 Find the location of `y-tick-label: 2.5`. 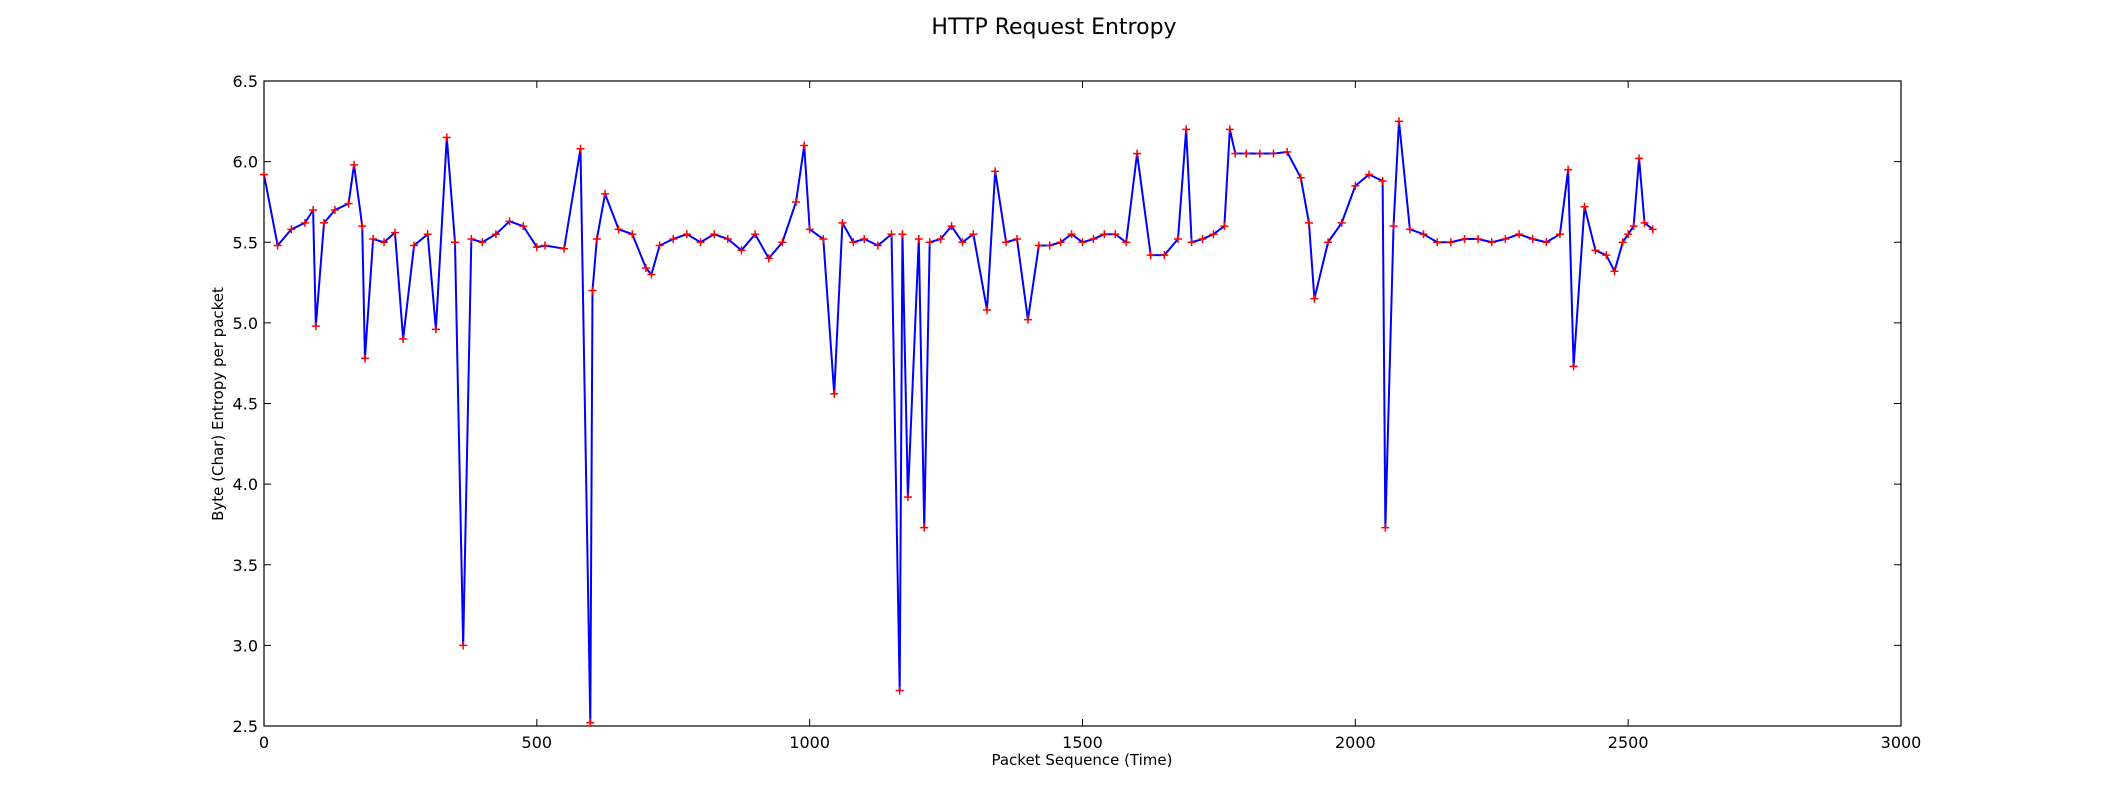

y-tick-label: 2.5 is located at coordinates (245, 726).